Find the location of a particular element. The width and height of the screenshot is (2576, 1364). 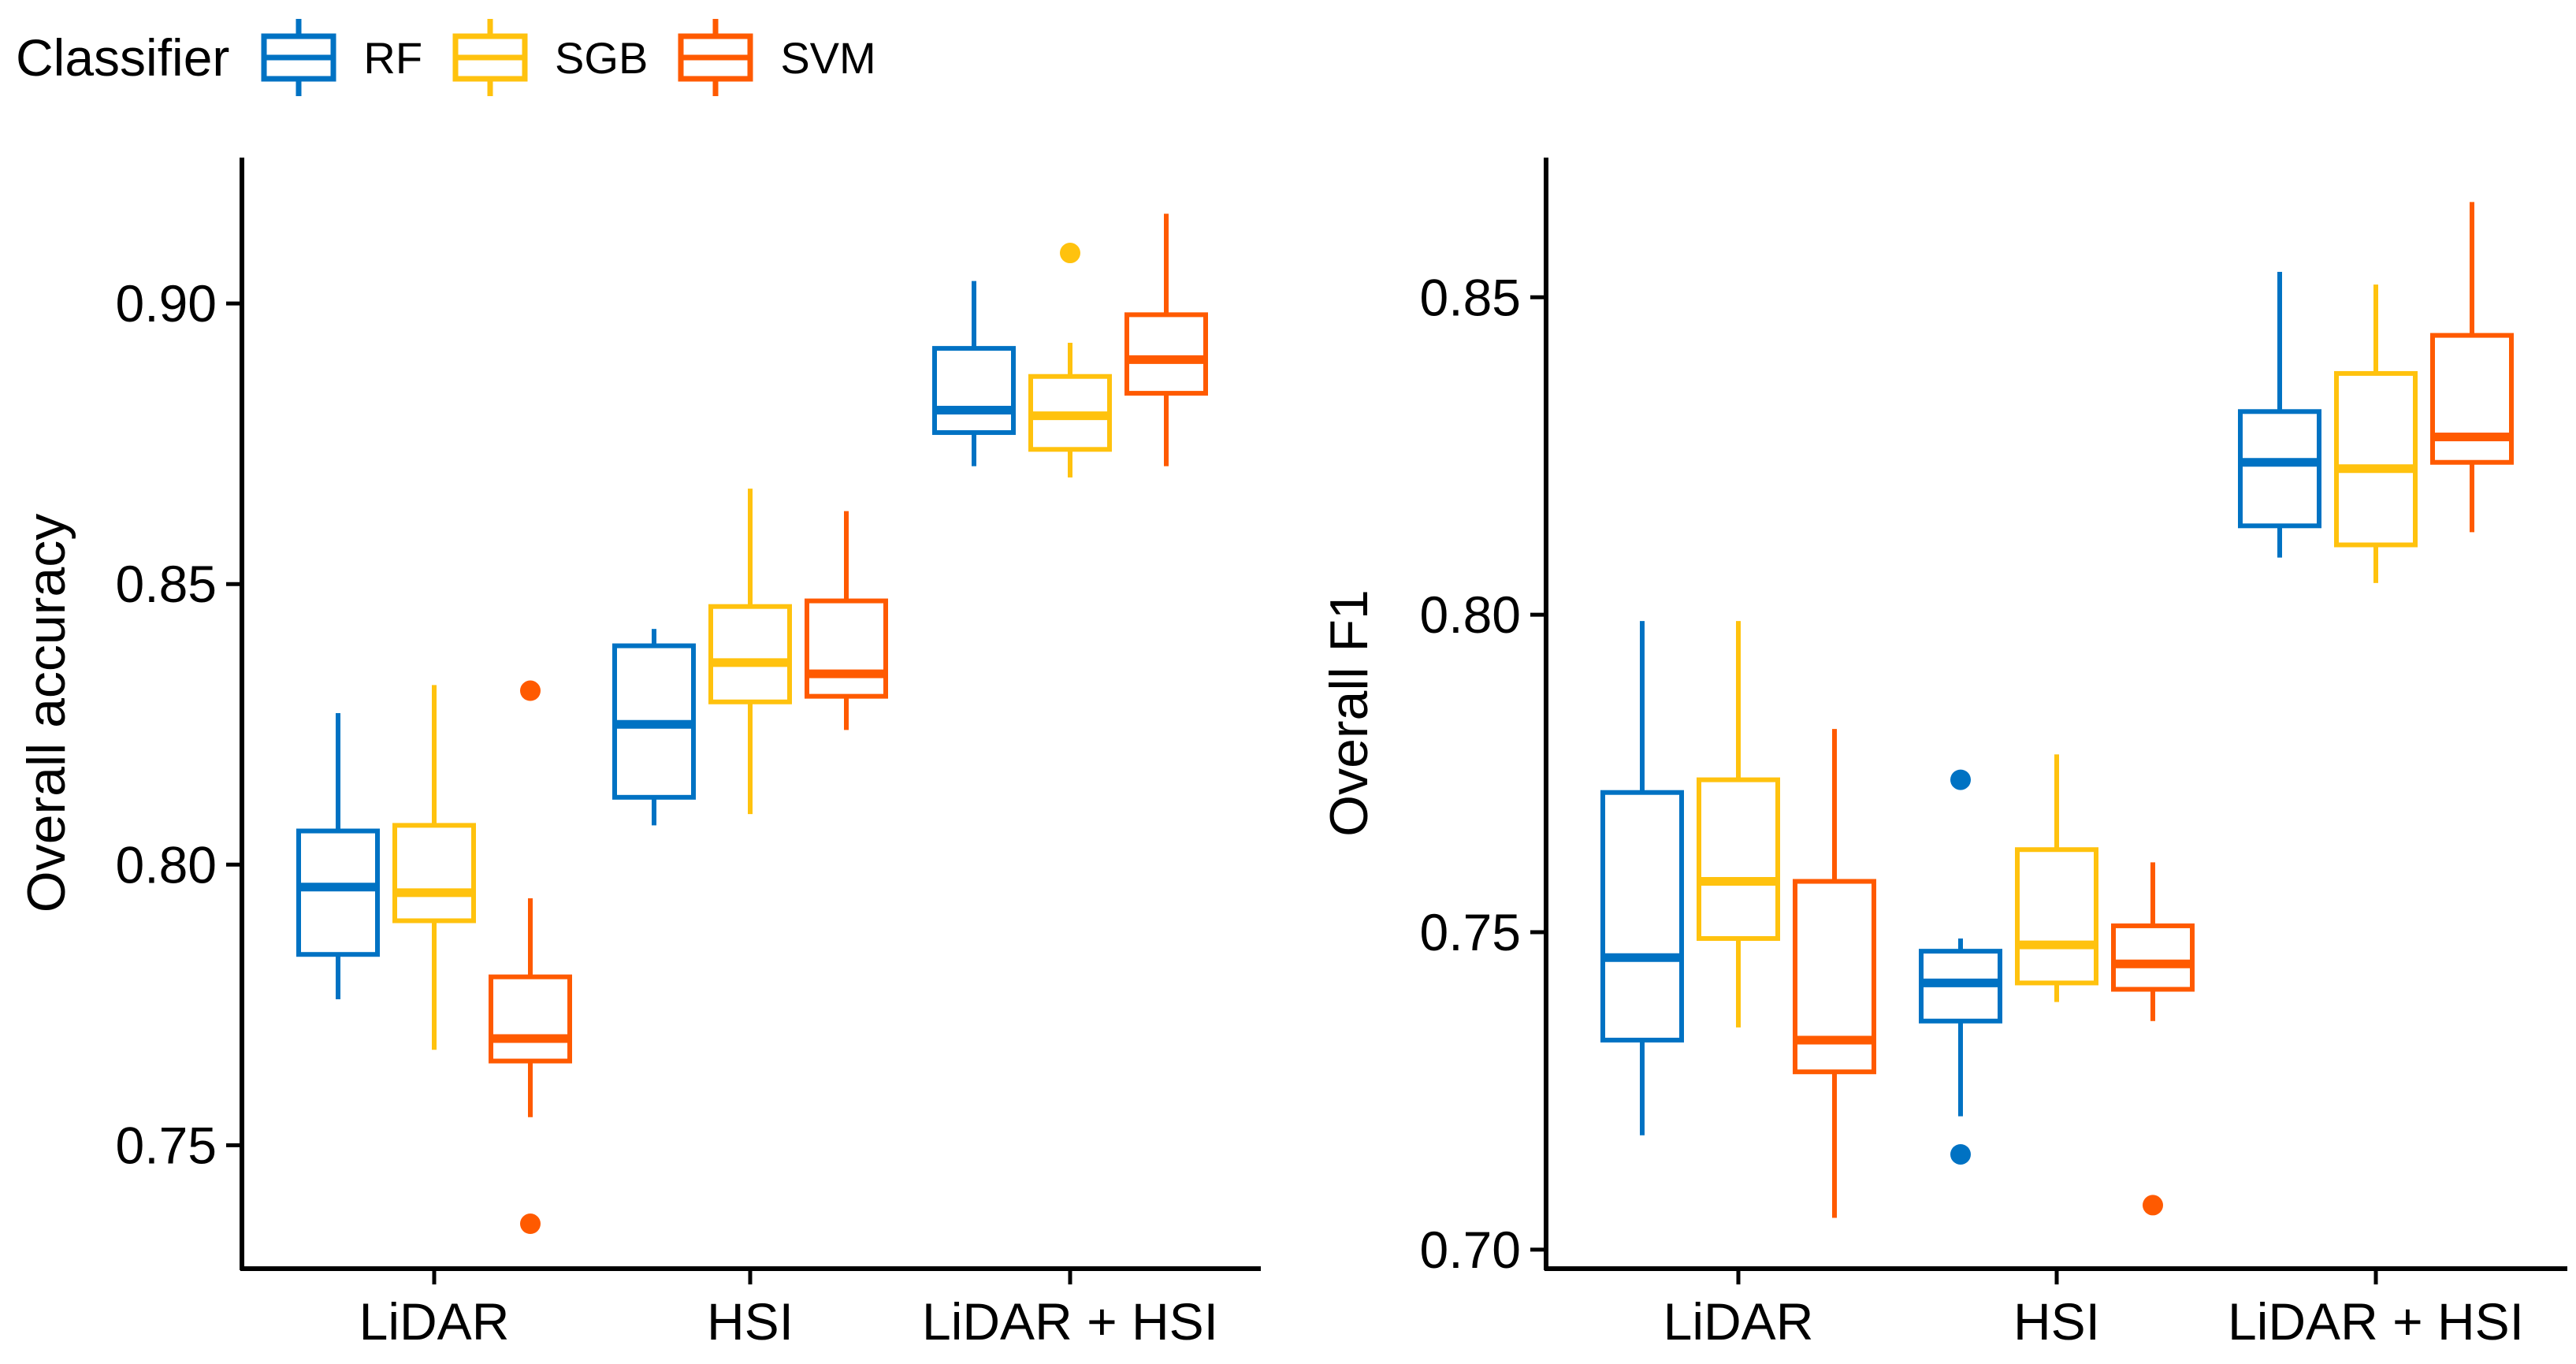

y-tick-label: 0.70 is located at coordinates (1470, 1250).